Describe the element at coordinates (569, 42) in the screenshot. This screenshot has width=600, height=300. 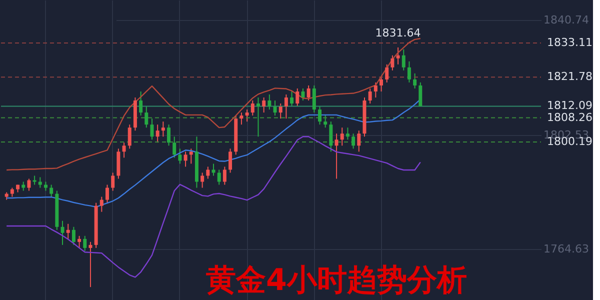
I see `ref-line-label: 1833.11` at that location.